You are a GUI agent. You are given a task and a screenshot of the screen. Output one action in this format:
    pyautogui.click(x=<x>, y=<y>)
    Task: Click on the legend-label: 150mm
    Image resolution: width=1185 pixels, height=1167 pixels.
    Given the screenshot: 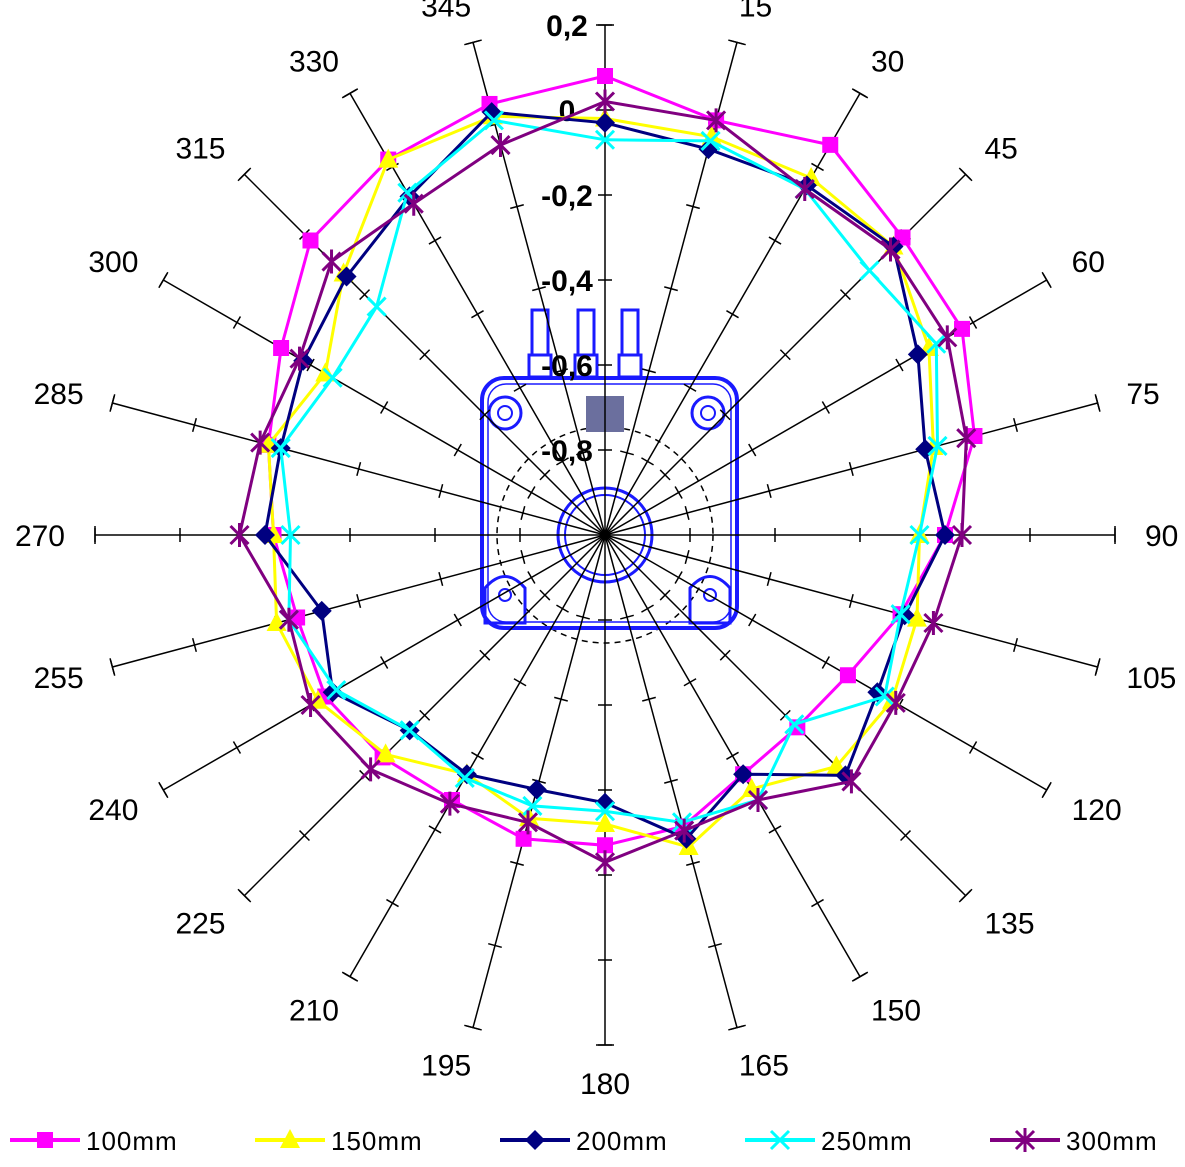 What is the action you would take?
    pyautogui.click(x=377, y=1141)
    